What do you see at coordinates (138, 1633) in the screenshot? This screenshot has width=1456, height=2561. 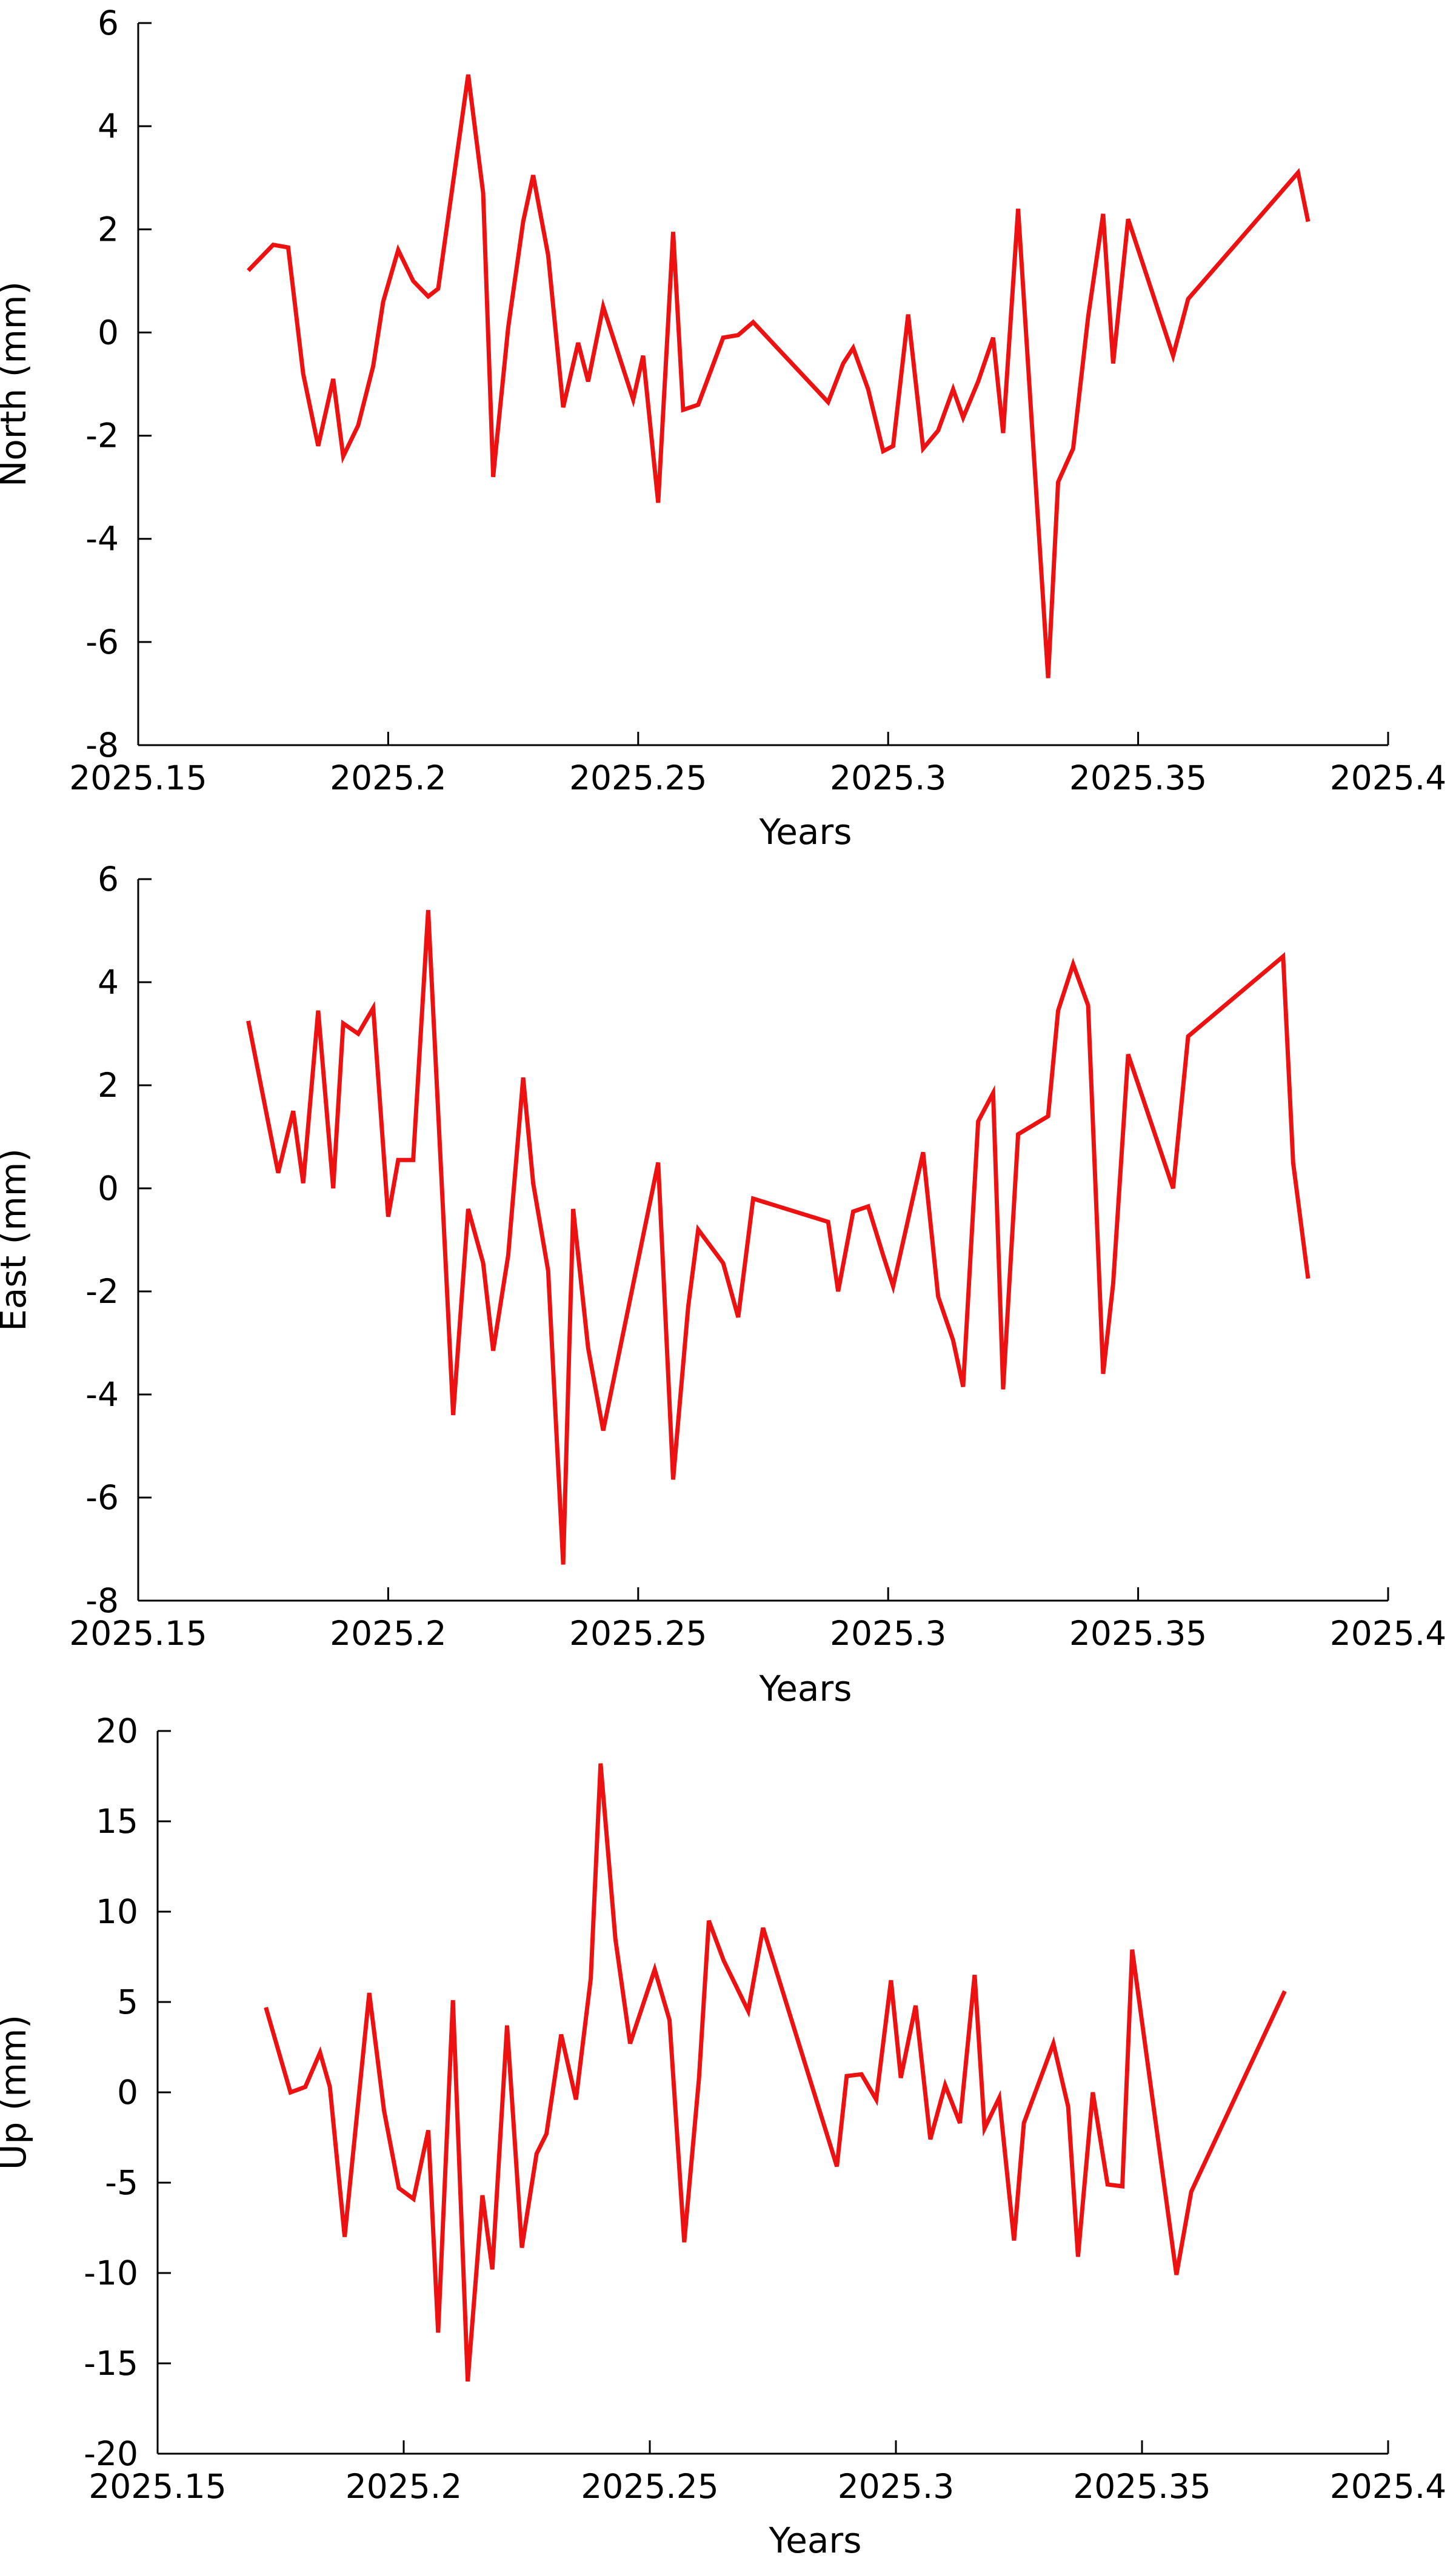 I see `east-x-tick-label: 2025.15` at bounding box center [138, 1633].